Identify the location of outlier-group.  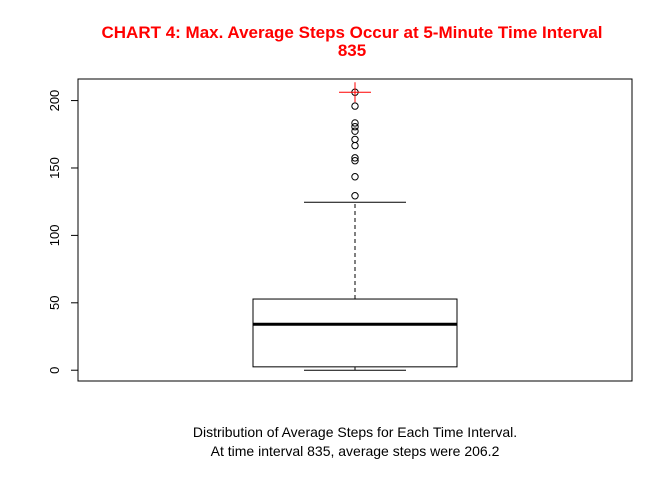
(355, 141).